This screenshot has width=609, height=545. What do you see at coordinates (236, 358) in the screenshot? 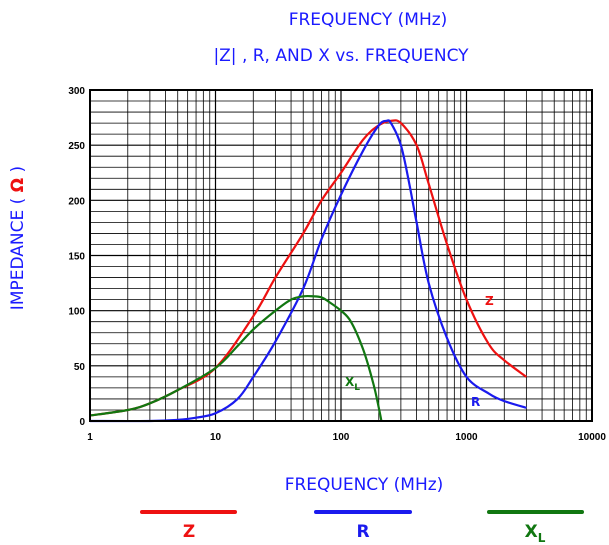
I see `series-line-x` at bounding box center [236, 358].